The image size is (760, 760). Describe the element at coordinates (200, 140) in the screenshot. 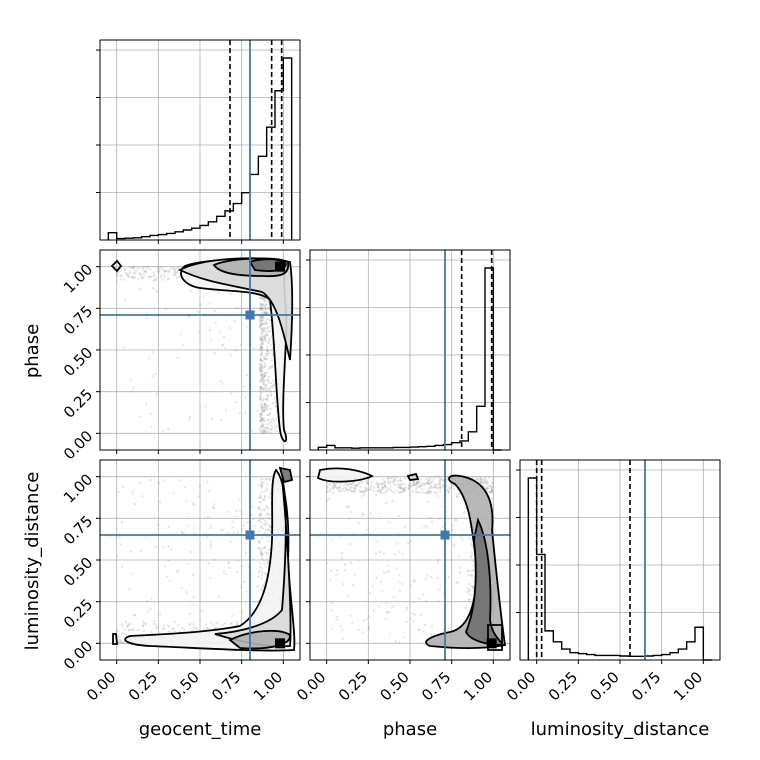

I see `panel-border` at that location.